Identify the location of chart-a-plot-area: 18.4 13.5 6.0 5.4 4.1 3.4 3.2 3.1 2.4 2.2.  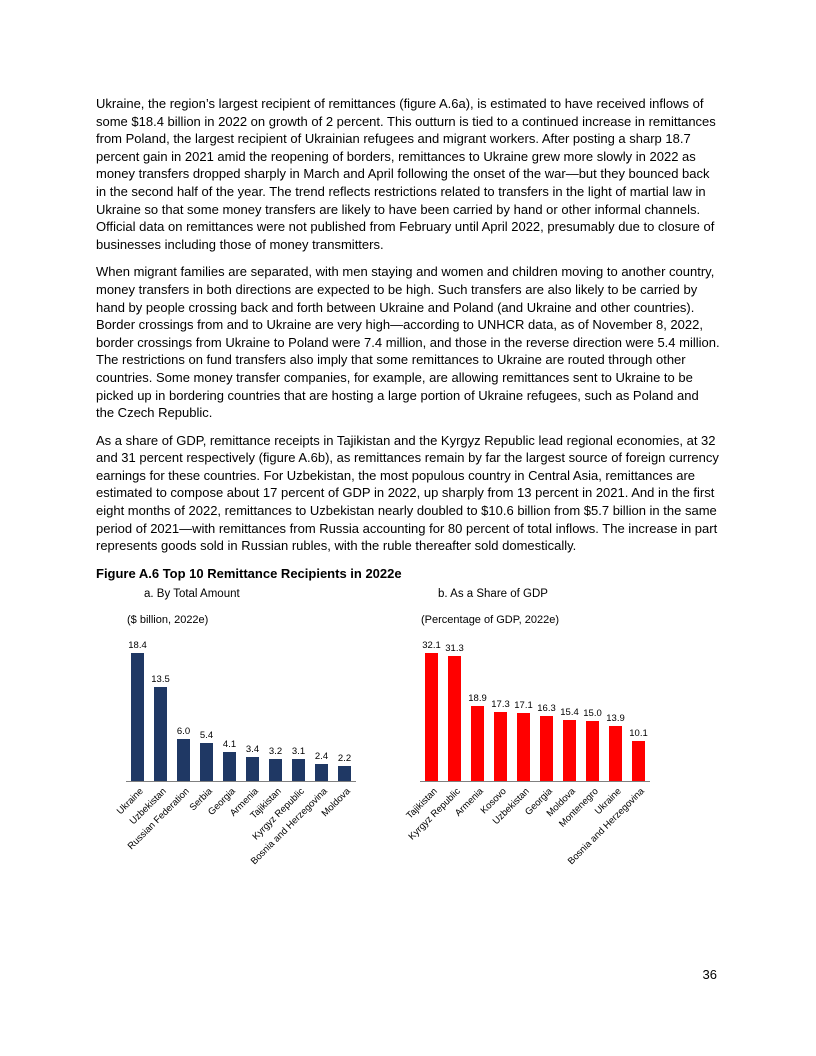
(241, 707).